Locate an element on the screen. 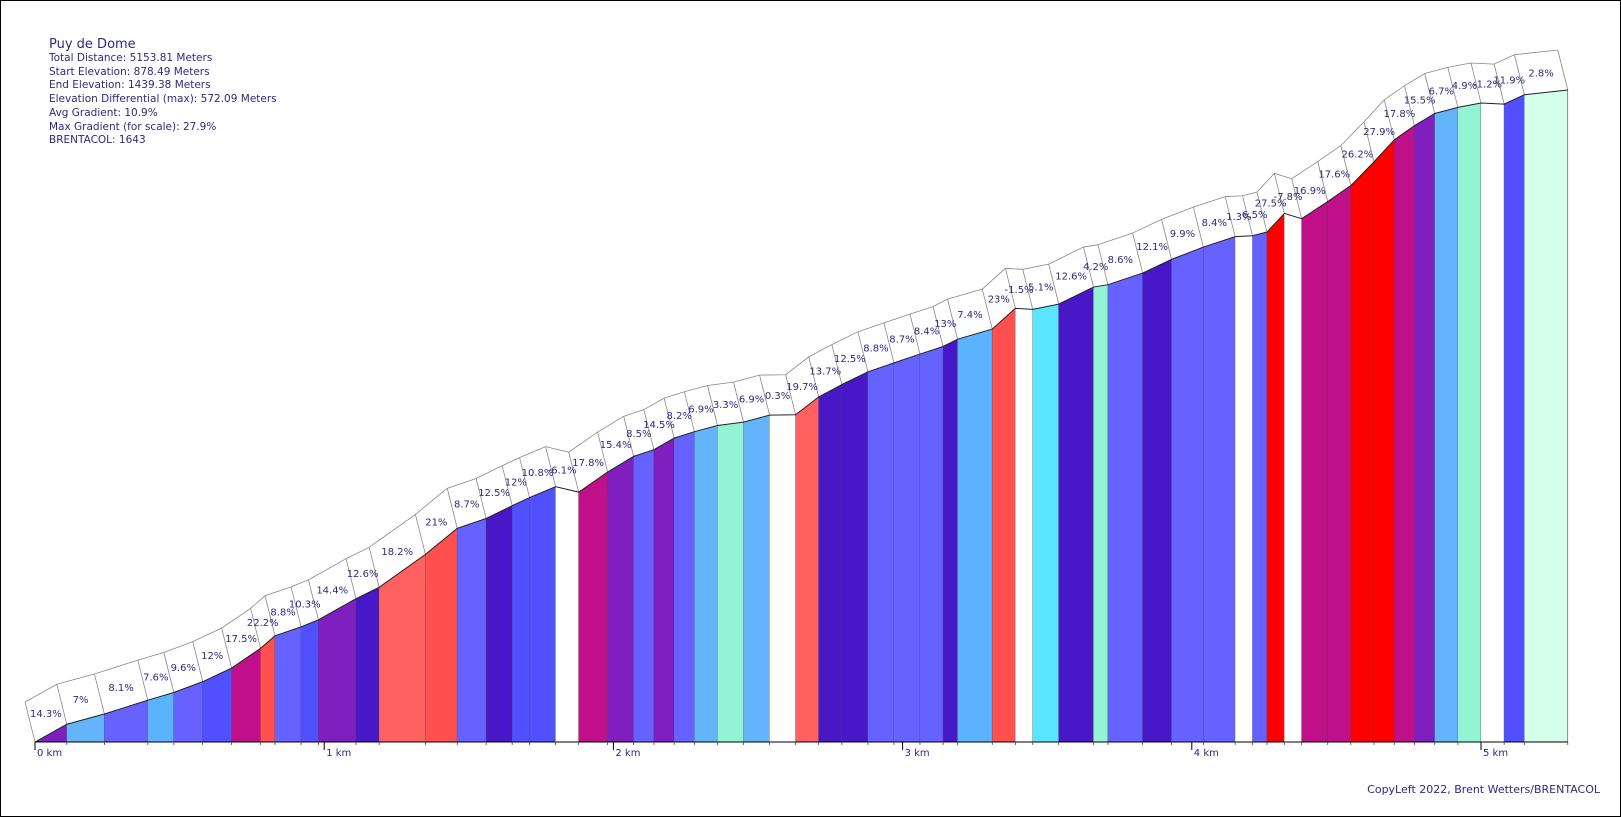  segment-gradient-label: 22.2% is located at coordinates (263, 623).